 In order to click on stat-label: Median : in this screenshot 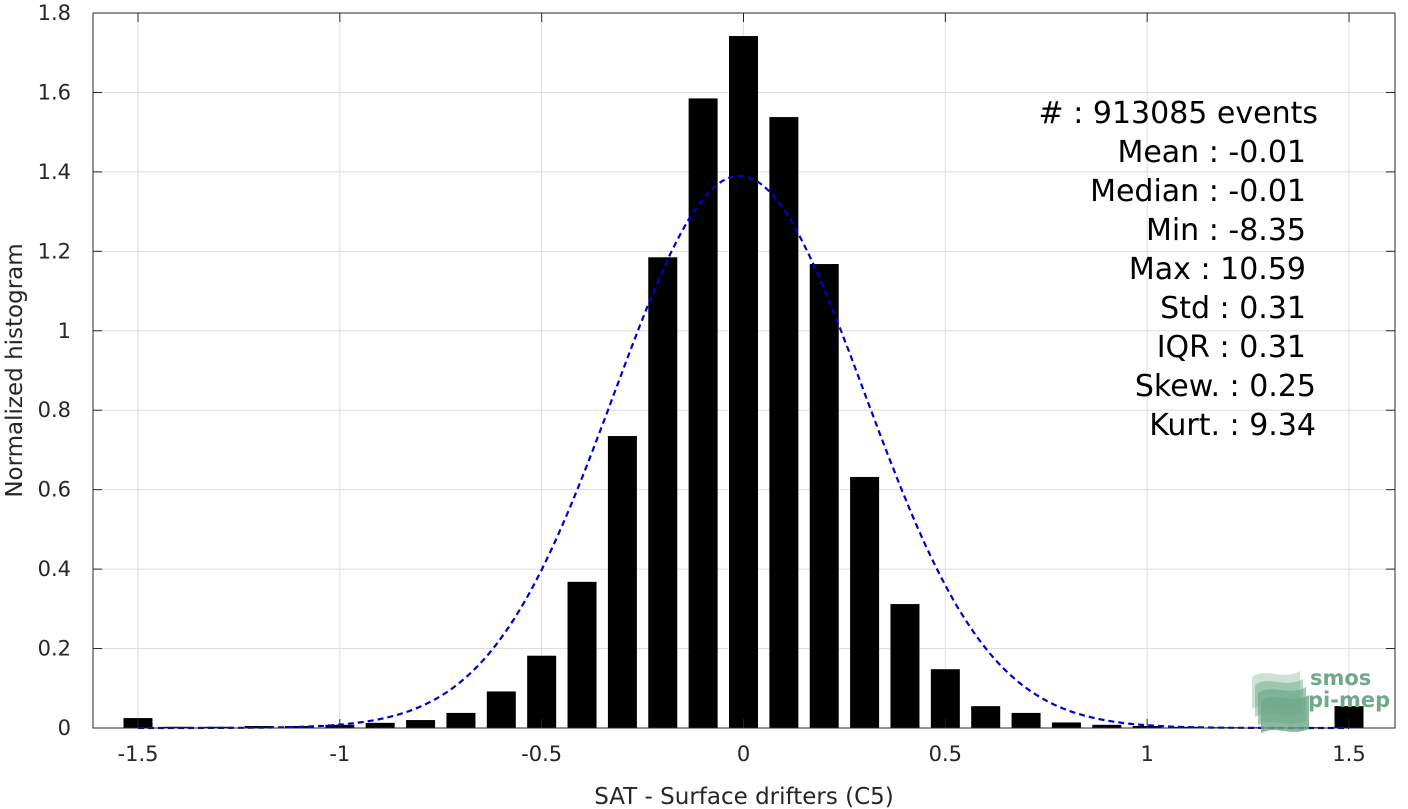, I will do `click(1159, 191)`.